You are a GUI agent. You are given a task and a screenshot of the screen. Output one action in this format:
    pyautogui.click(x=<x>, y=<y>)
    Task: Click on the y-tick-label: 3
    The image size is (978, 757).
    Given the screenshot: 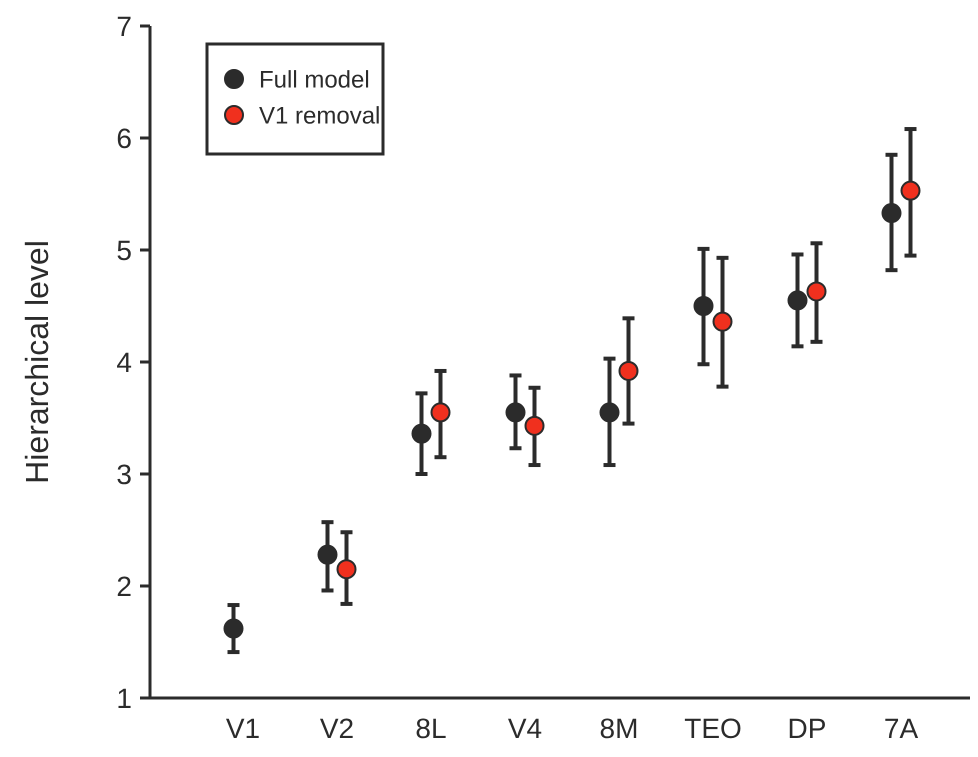 What is the action you would take?
    pyautogui.click(x=124, y=474)
    